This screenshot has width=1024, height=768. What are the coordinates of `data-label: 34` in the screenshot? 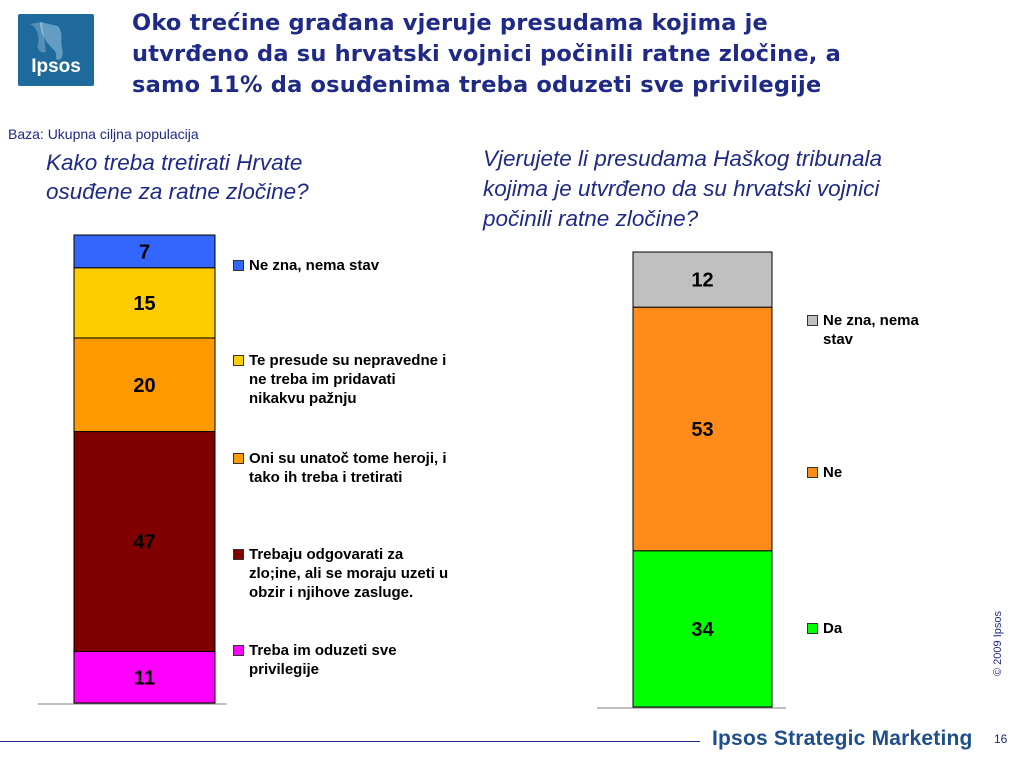 It's located at (702, 630).